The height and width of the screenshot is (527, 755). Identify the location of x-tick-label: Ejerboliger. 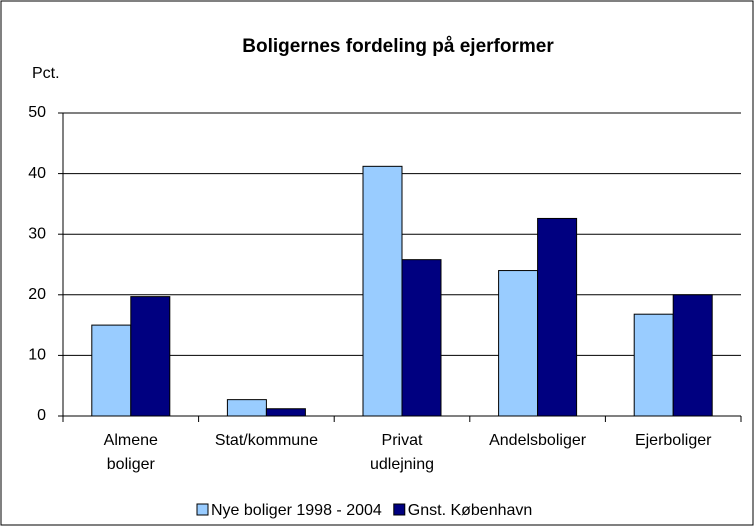
(673, 440).